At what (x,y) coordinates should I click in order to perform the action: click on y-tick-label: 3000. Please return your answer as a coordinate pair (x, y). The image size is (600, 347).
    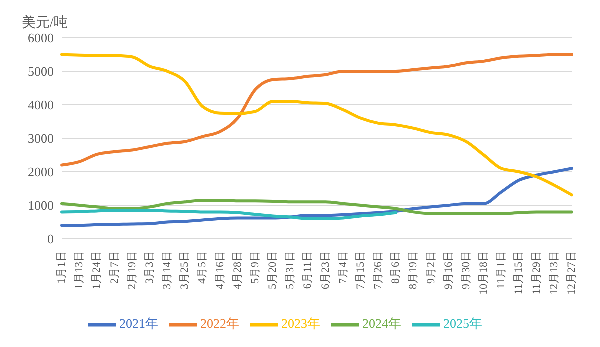
    Looking at the image, I should click on (41, 138).